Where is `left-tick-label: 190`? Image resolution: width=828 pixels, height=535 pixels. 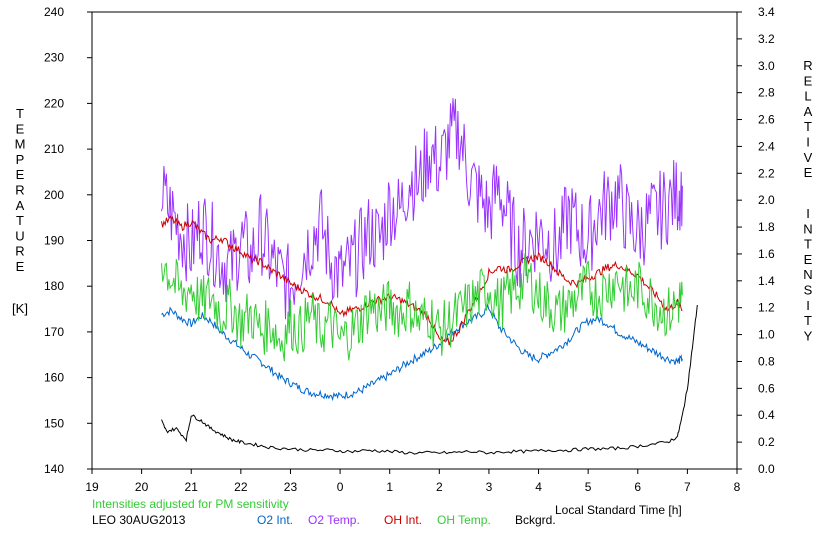 left-tick-label: 190 is located at coordinates (54, 241).